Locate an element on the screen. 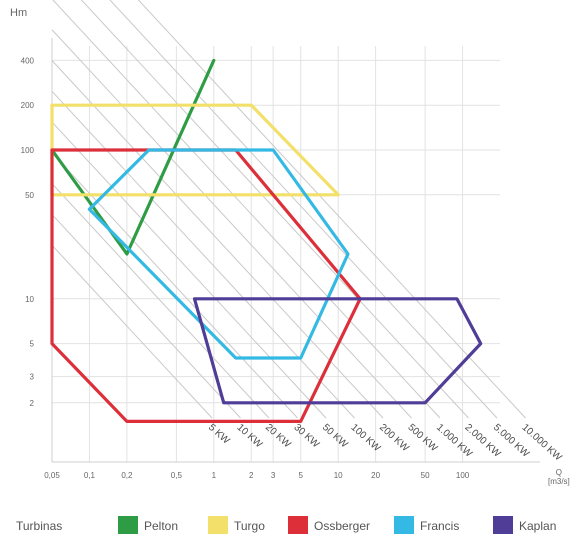 This screenshot has width=587, height=545. x-tick-label-11: 100 is located at coordinates (463, 475).